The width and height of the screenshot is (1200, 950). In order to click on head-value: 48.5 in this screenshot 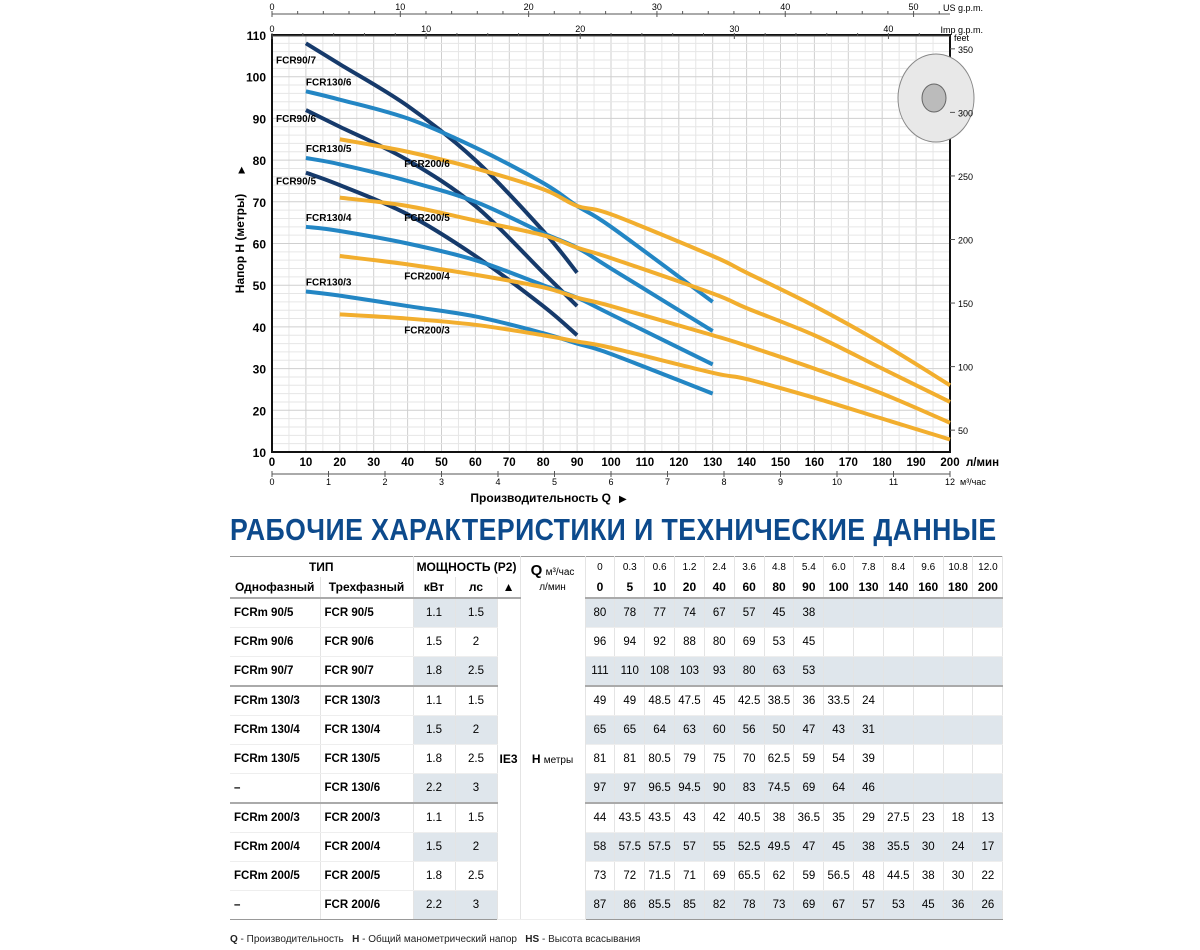, I will do `click(660, 700)`.